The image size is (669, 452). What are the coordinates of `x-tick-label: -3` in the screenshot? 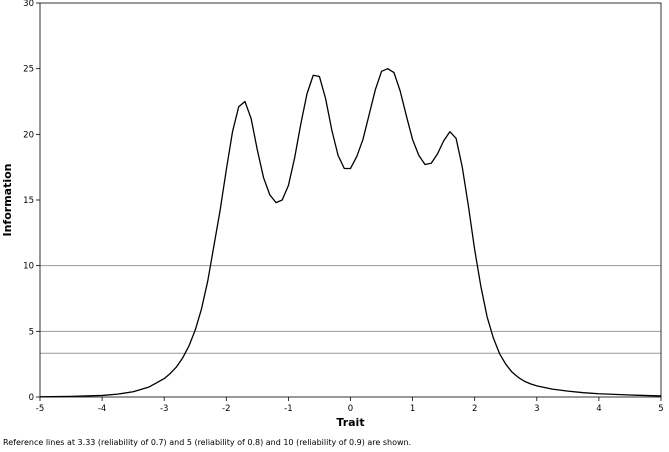 It's located at (164, 409).